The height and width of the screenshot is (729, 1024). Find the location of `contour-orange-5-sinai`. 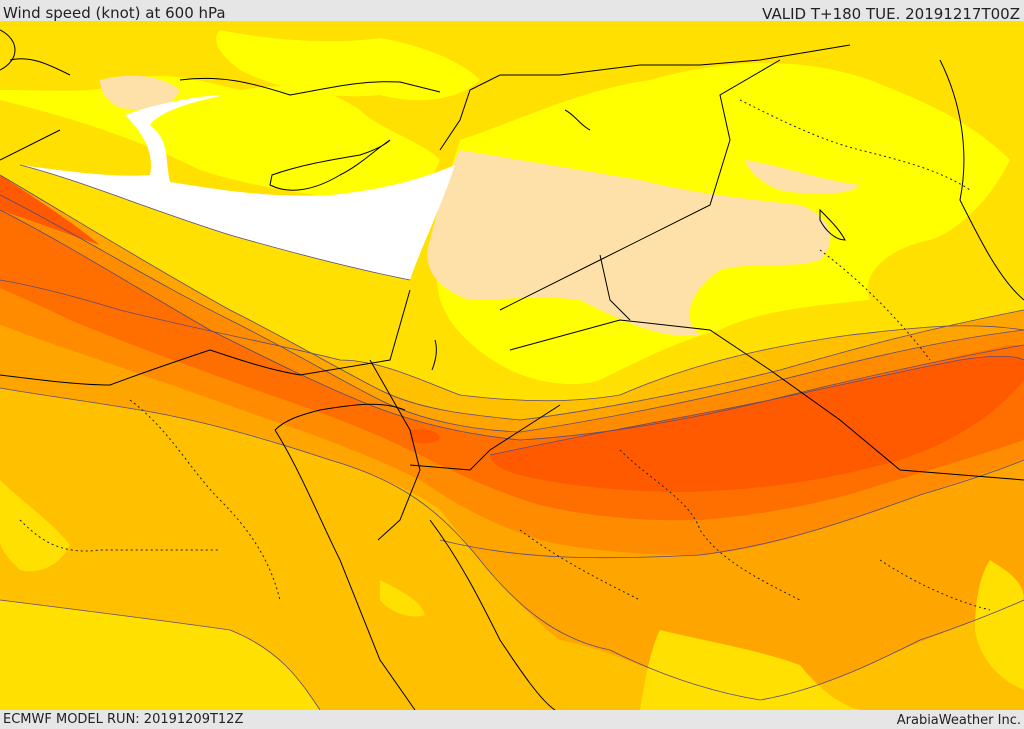

contour-orange-5-sinai is located at coordinates (425, 436).